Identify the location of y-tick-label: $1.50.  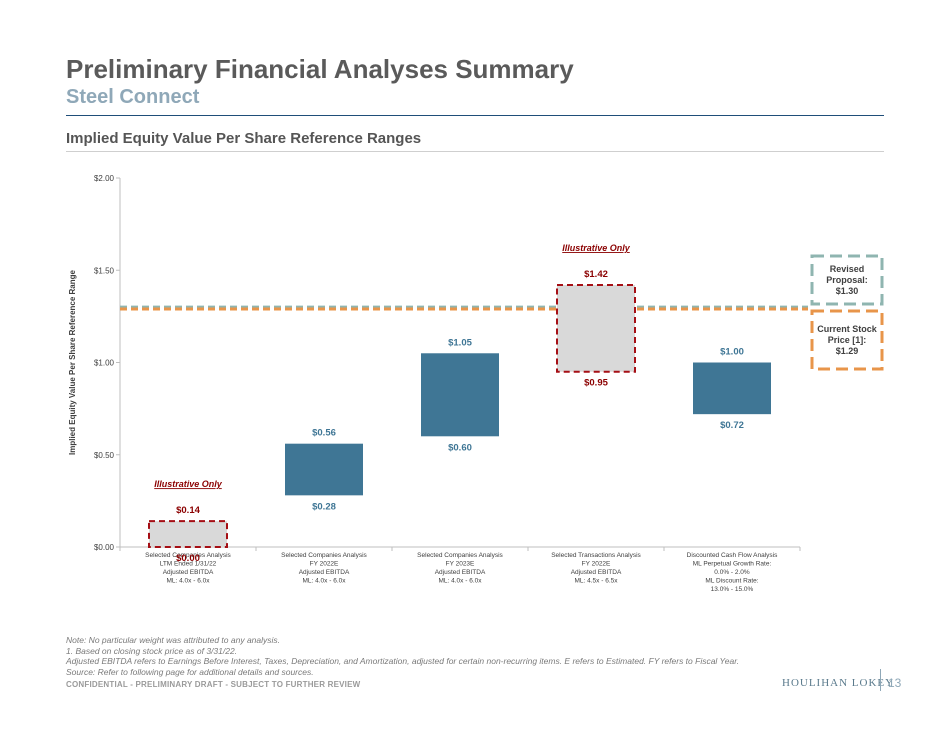
(104, 270).